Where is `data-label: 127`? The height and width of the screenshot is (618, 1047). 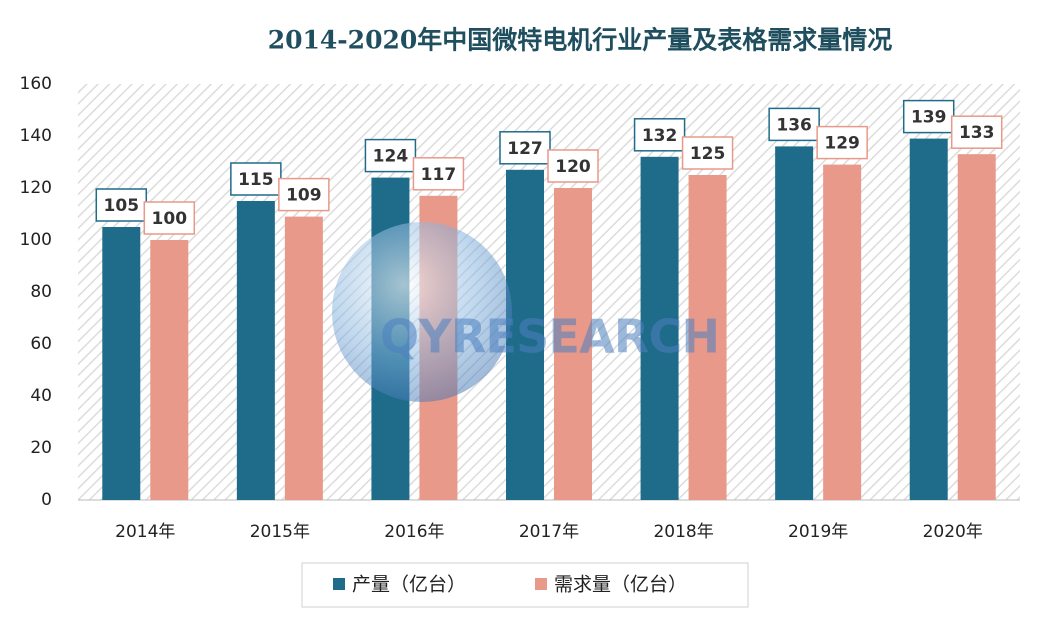 data-label: 127 is located at coordinates (525, 149).